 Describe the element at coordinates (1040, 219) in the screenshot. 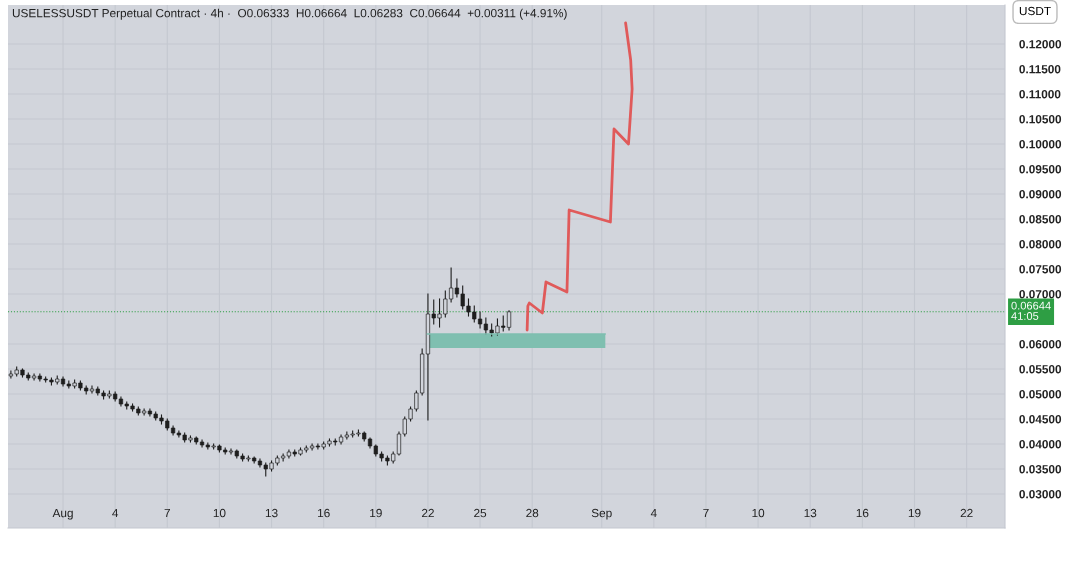

I see `y-tick-label: 0.08500` at that location.